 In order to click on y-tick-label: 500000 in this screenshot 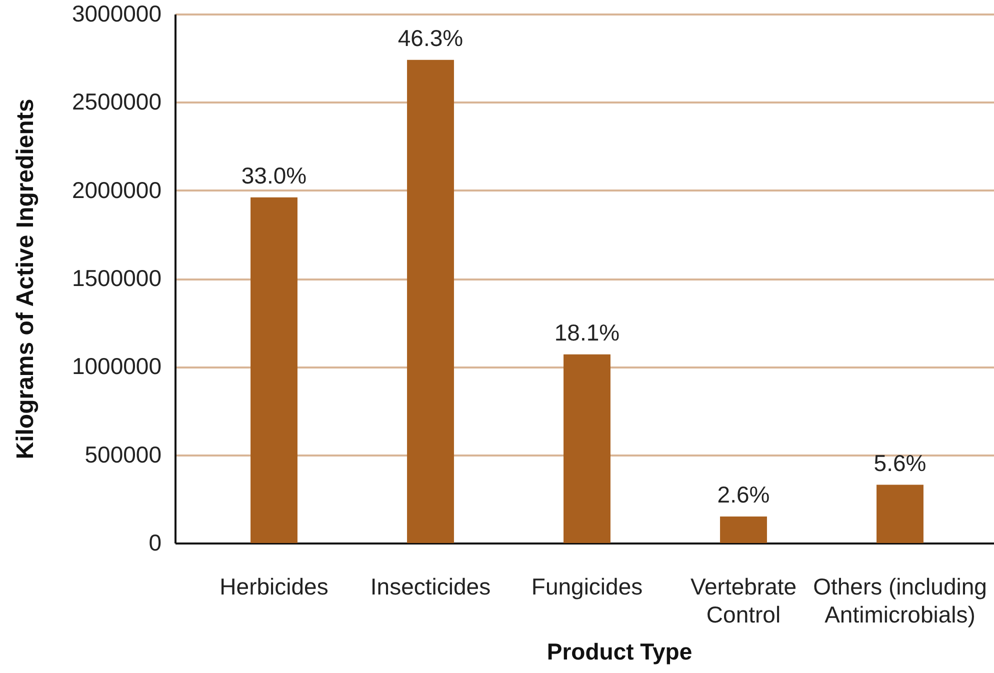, I will do `click(123, 454)`.